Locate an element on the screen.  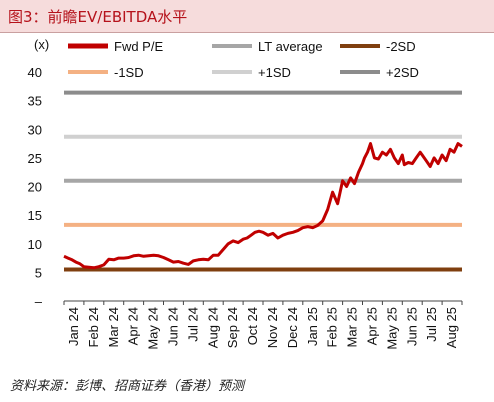
title-bar is located at coordinates (247, 16).